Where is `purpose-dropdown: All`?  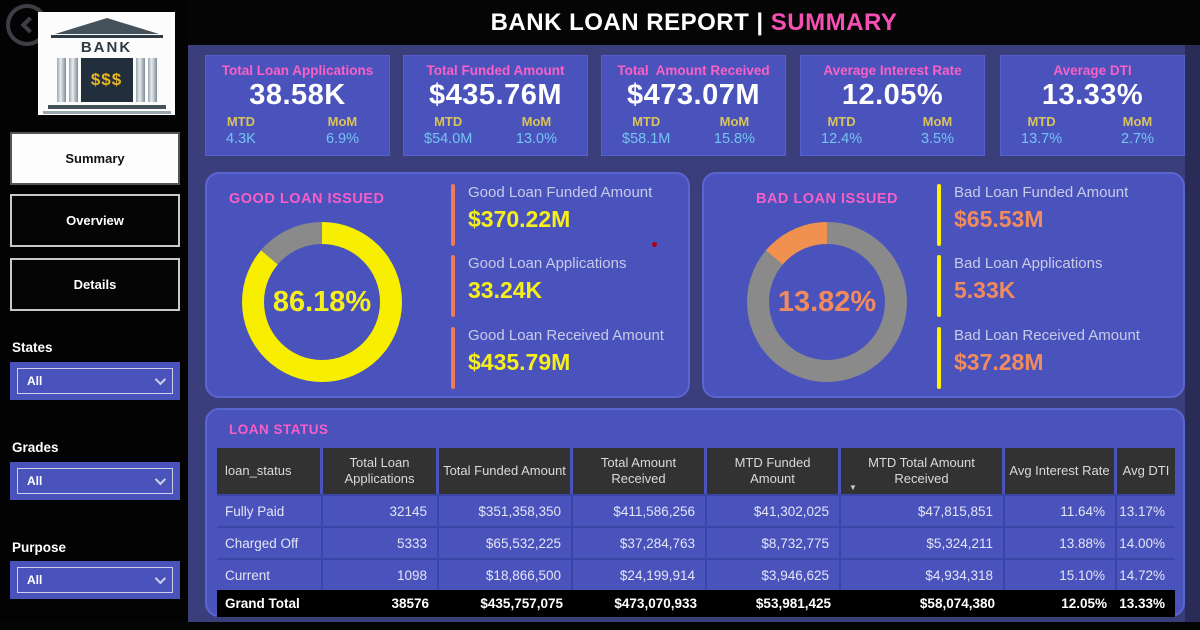
purpose-dropdown: All is located at coordinates (95, 580).